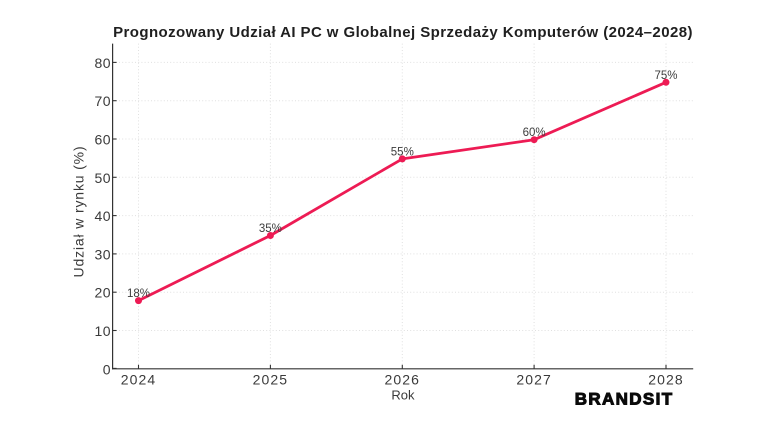 The image size is (768, 432). Describe the element at coordinates (103, 331) in the screenshot. I see `svg-text: 10` at that location.